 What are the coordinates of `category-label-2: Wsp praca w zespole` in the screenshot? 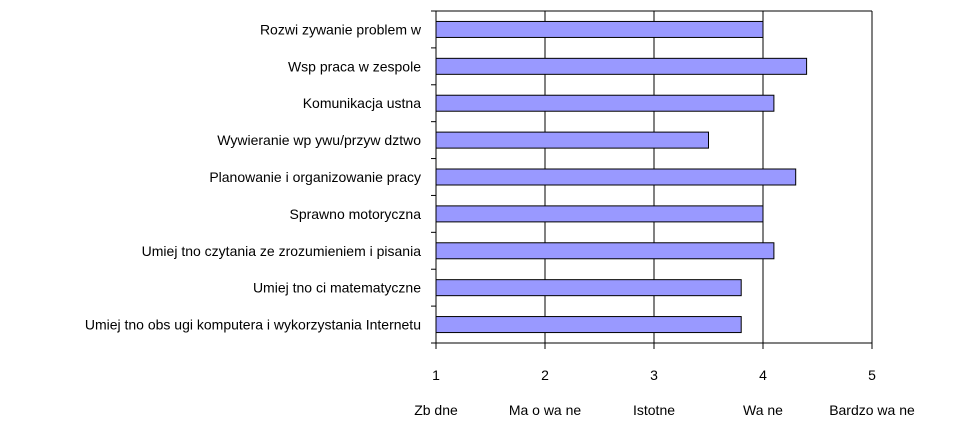 It's located at (354, 66).